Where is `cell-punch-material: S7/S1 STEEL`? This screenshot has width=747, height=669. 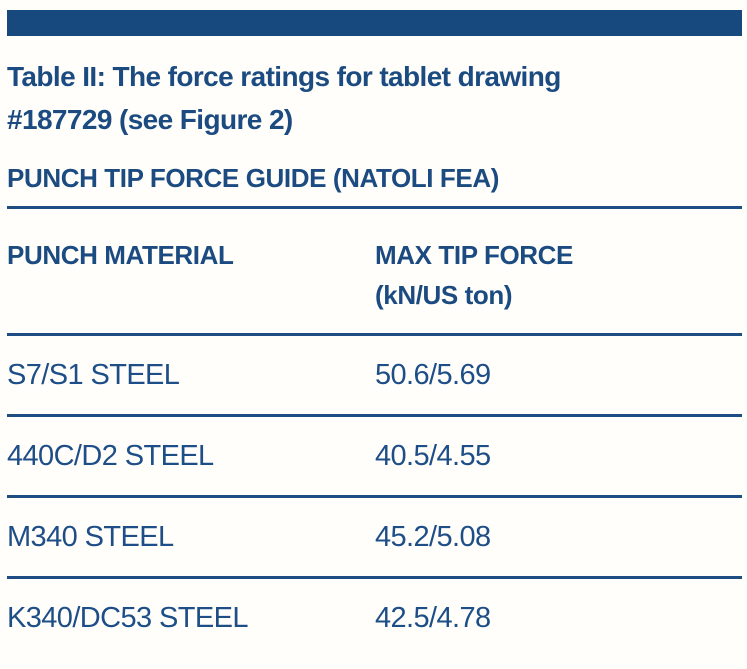 cell-punch-material: S7/S1 STEEL is located at coordinates (93, 375).